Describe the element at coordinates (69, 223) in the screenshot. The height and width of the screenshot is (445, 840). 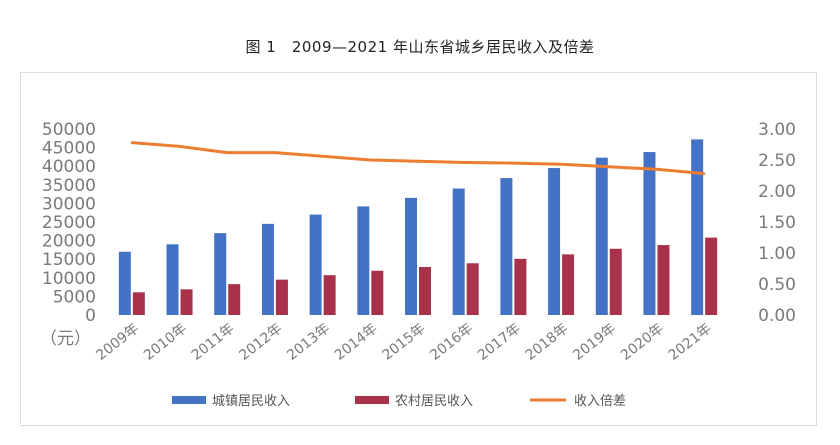
I see `left-axis-tick-label: 25000` at that location.